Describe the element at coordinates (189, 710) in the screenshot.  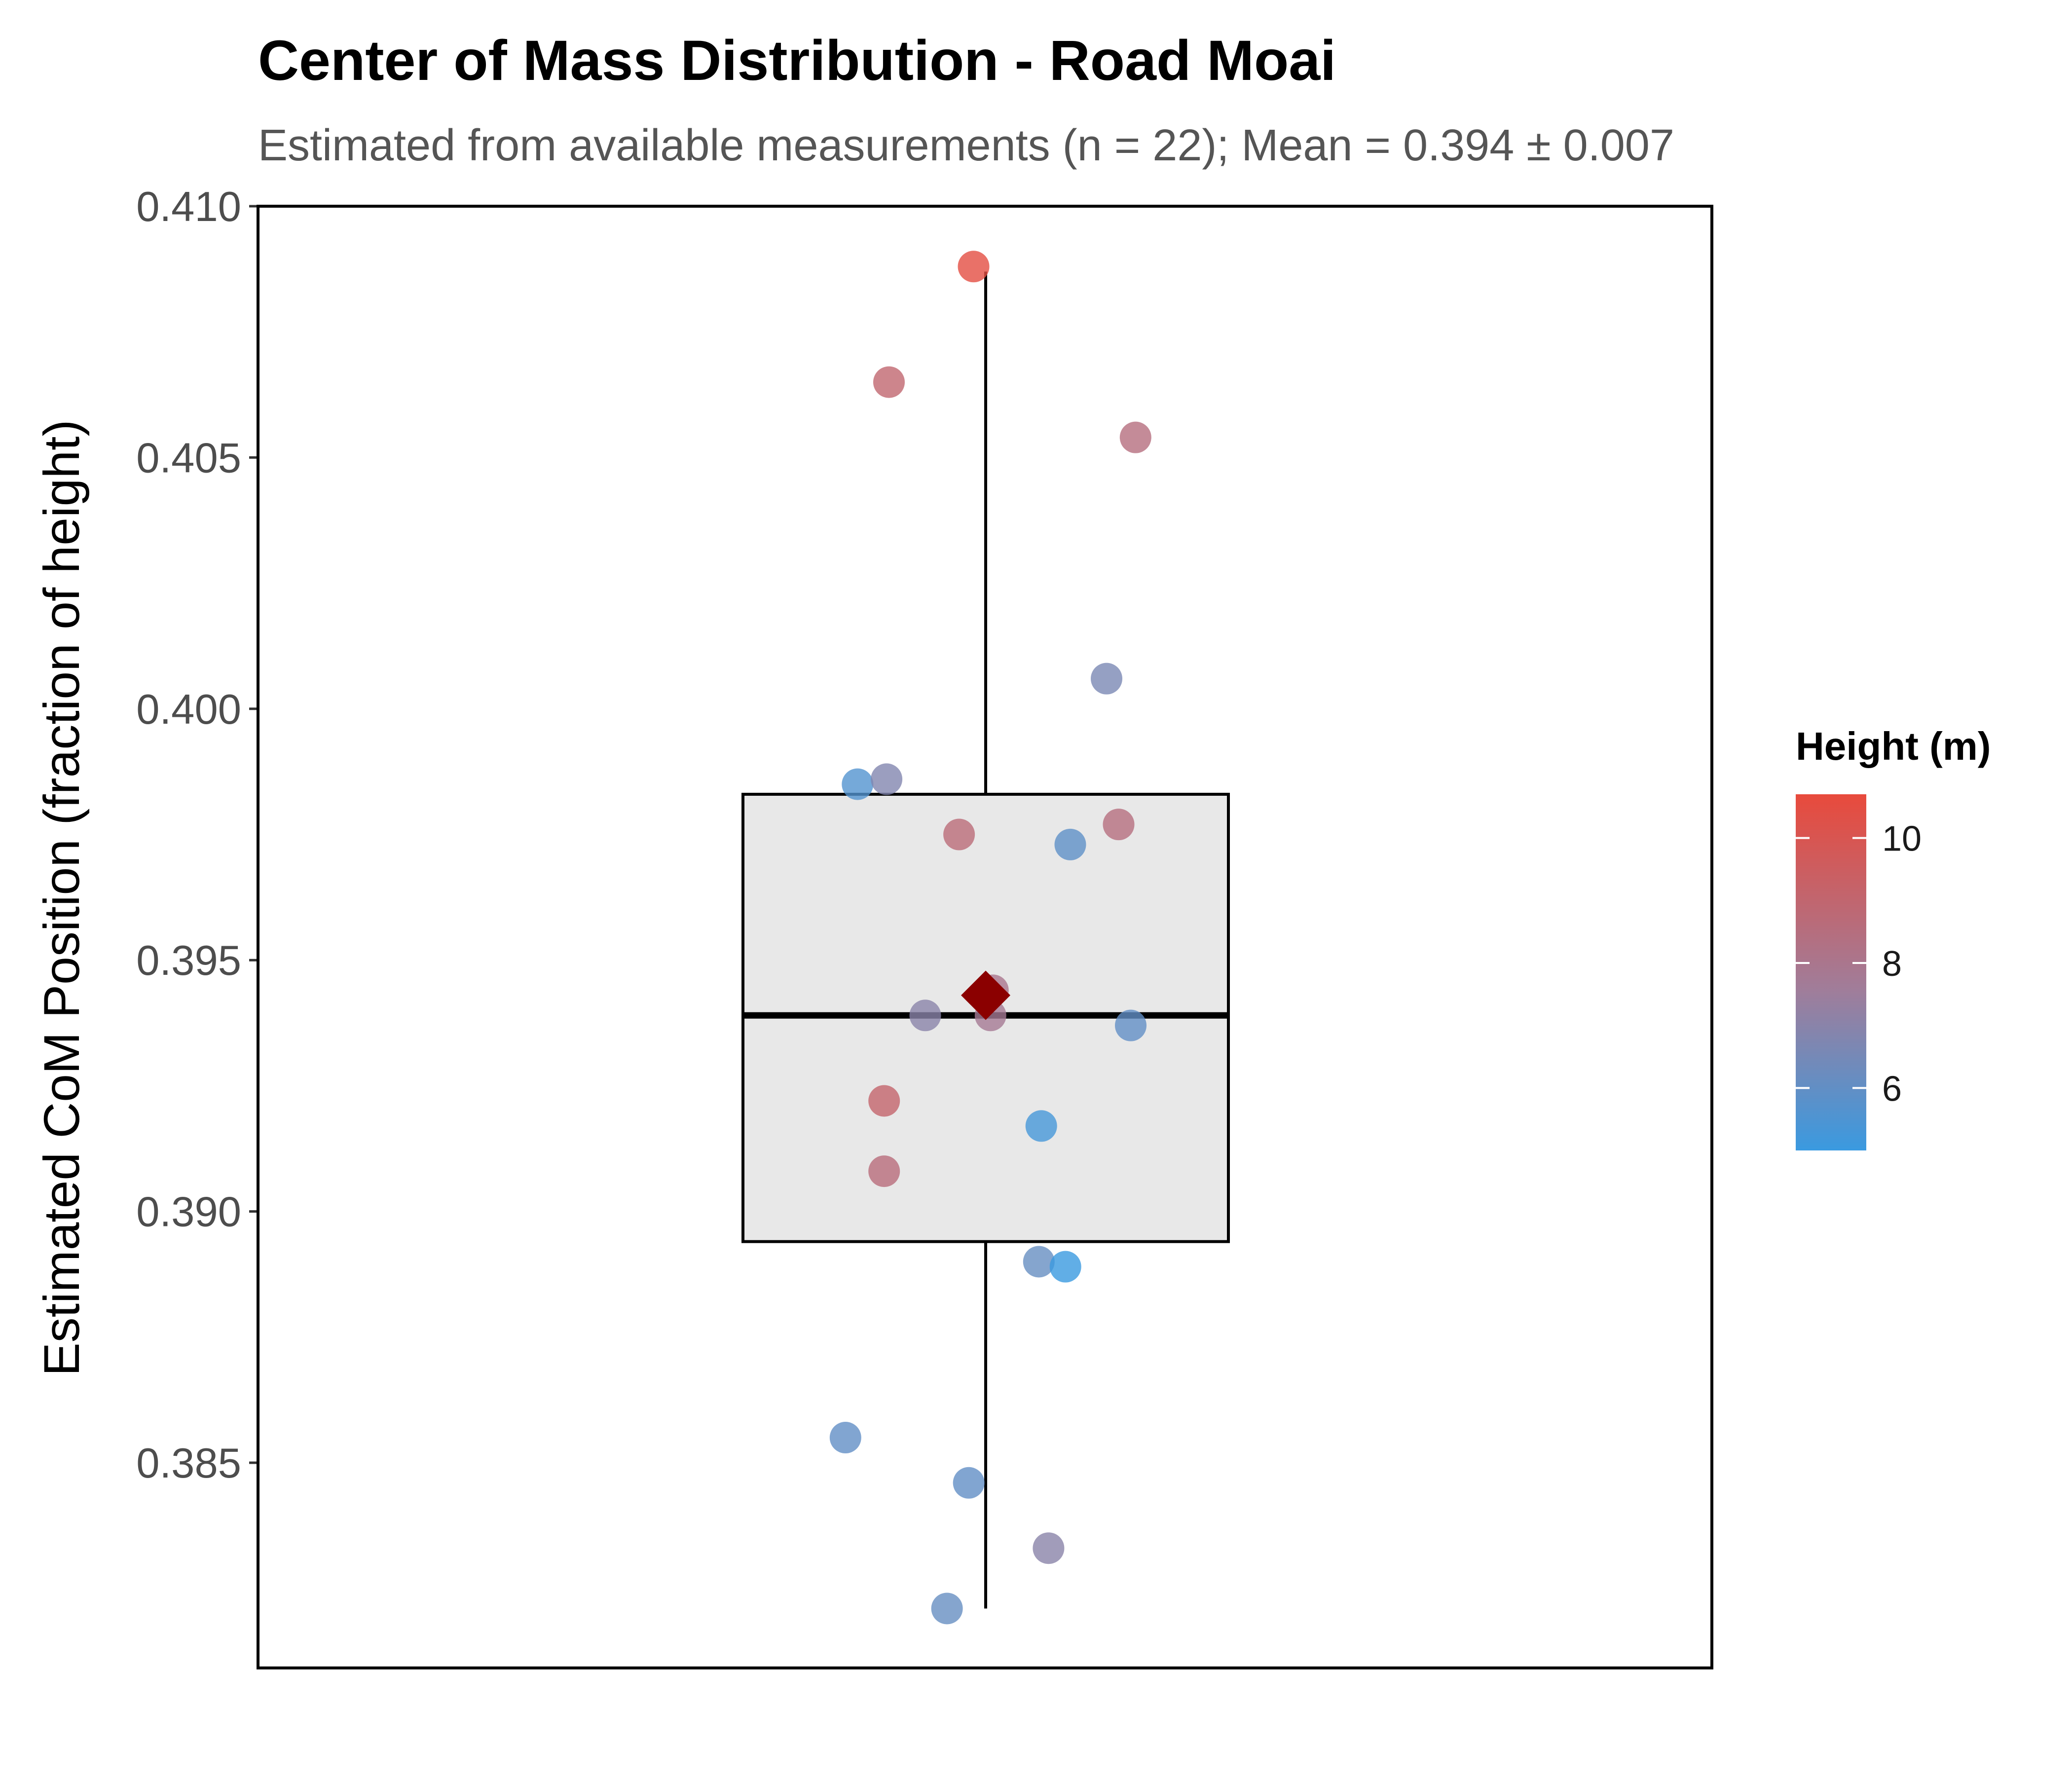
I see `y-tick-label: 0.400` at that location.